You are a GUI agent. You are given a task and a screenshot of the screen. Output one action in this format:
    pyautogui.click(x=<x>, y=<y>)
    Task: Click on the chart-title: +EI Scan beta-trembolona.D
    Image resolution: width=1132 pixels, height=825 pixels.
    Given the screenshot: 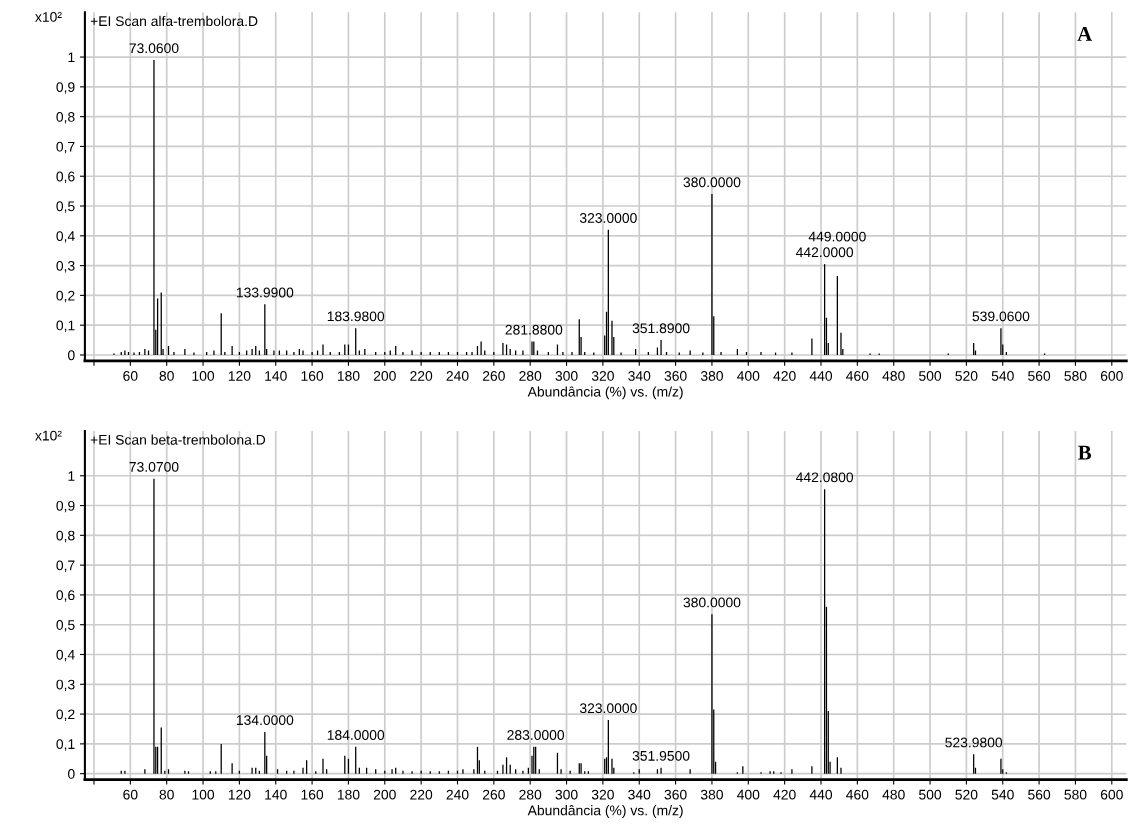 What is the action you would take?
    pyautogui.click(x=178, y=439)
    